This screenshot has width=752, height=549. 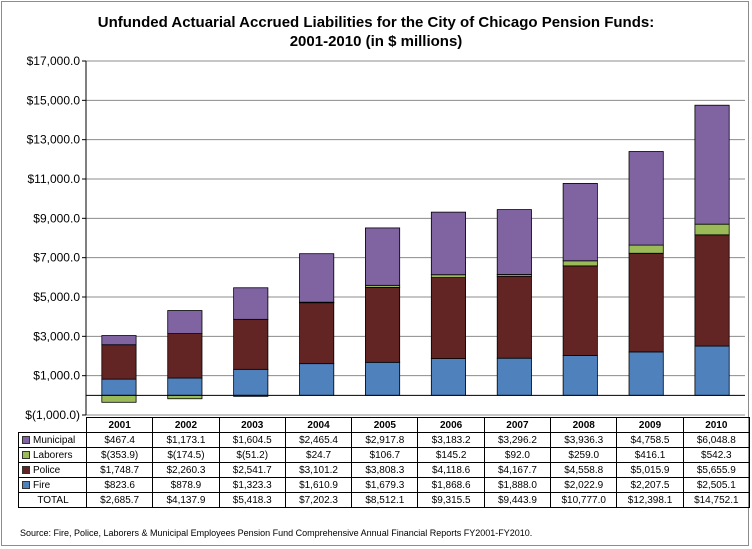 What do you see at coordinates (26, 454) in the screenshot?
I see `legend-swatch-laborers` at bounding box center [26, 454].